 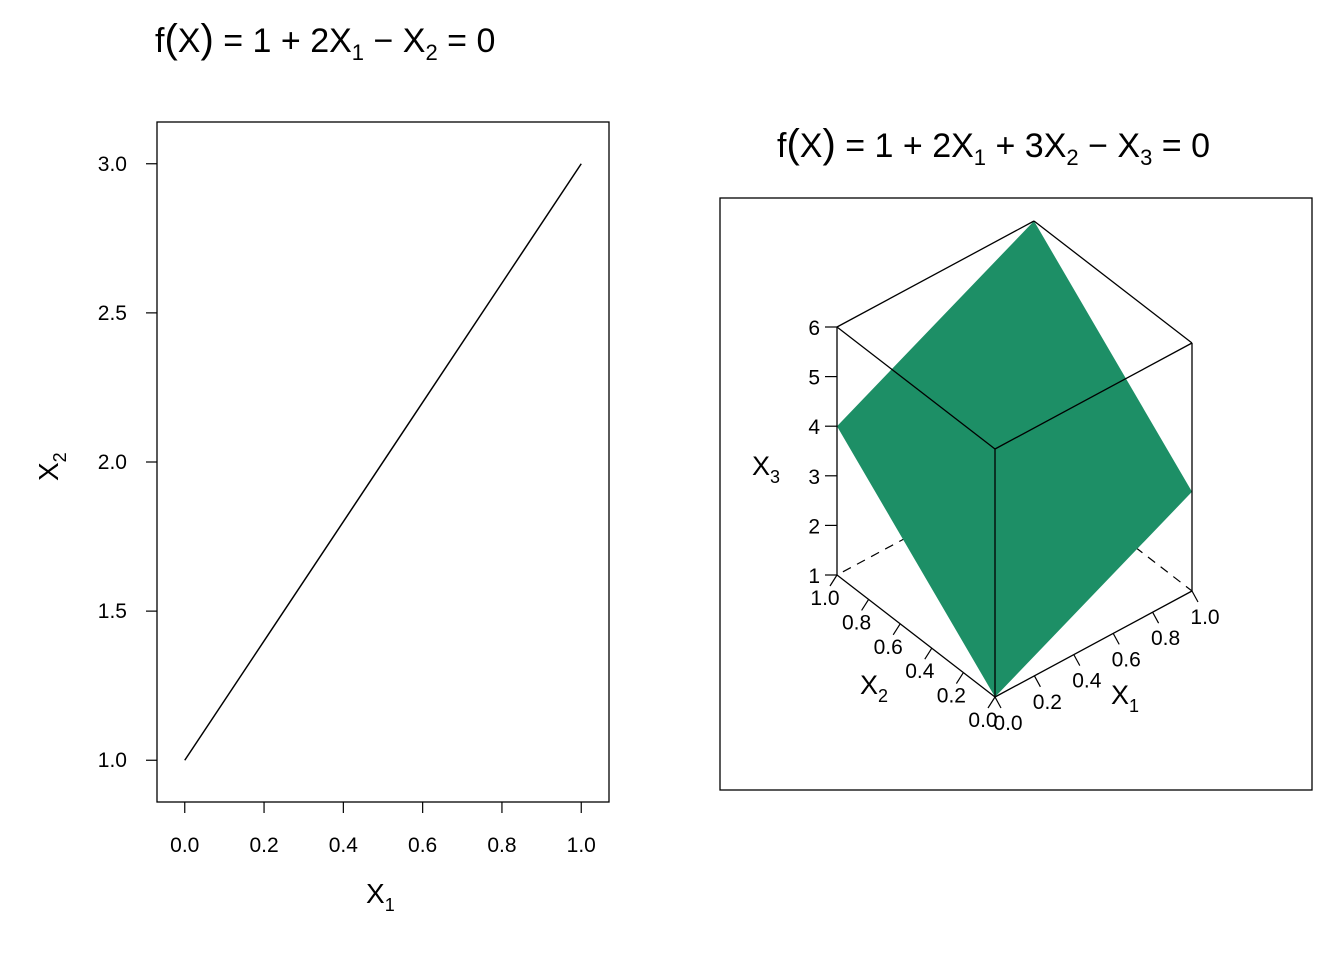 What do you see at coordinates (112, 462) in the screenshot?
I see `y-tick-label: 2.0` at bounding box center [112, 462].